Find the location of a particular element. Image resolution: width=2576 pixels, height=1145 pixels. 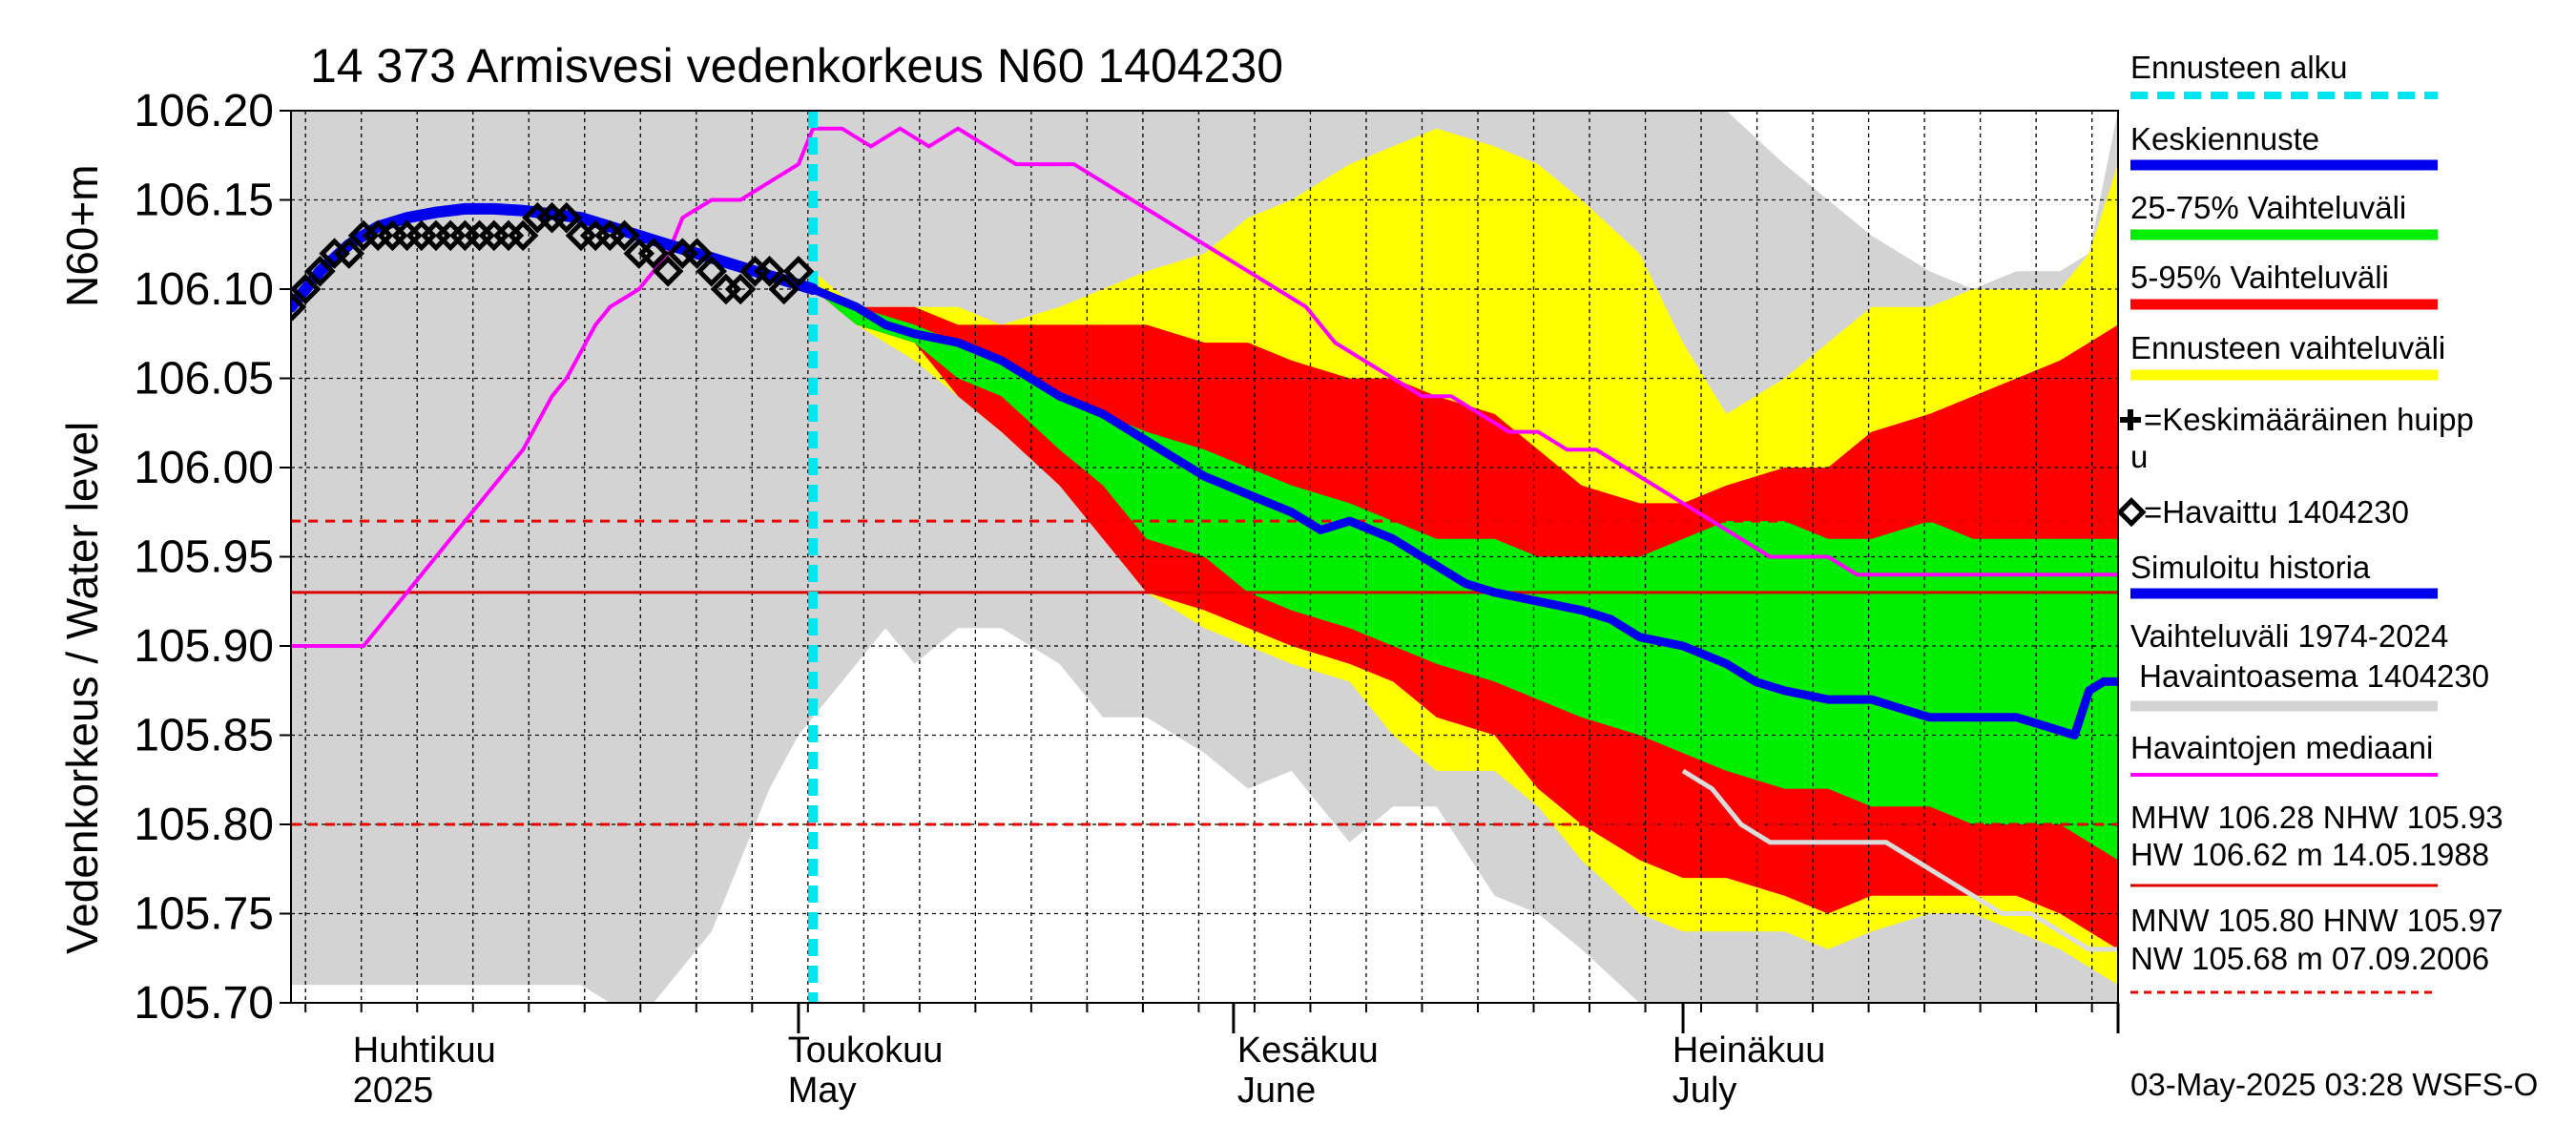

legend-observed-label: =Havaittu 1404230 is located at coordinates (2276, 512).